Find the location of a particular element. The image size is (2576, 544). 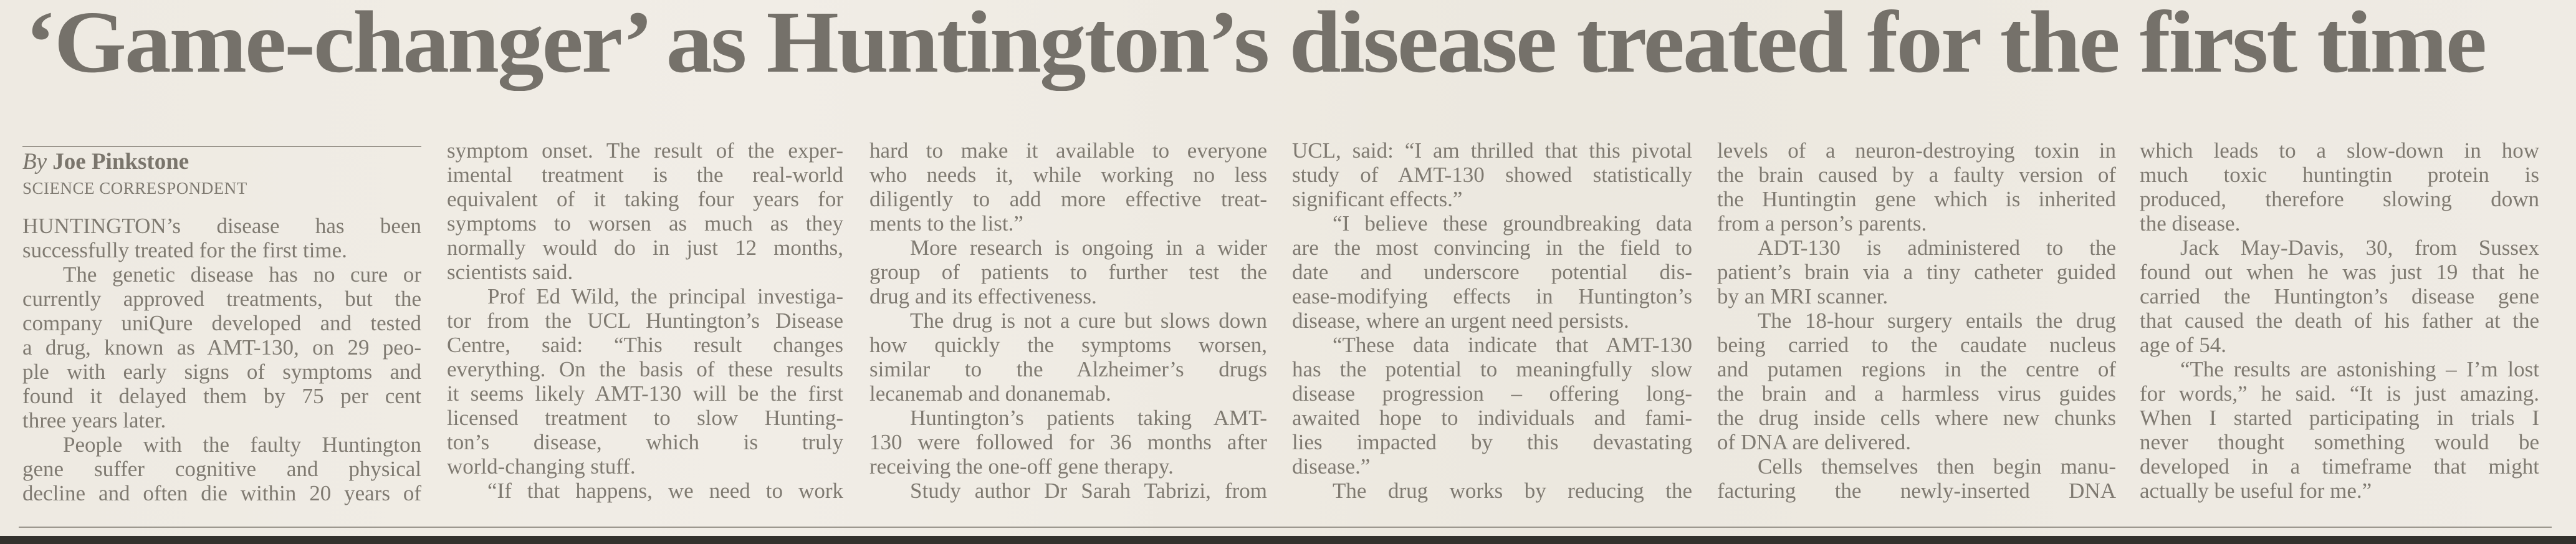

background-edge is located at coordinates (1288, 540).